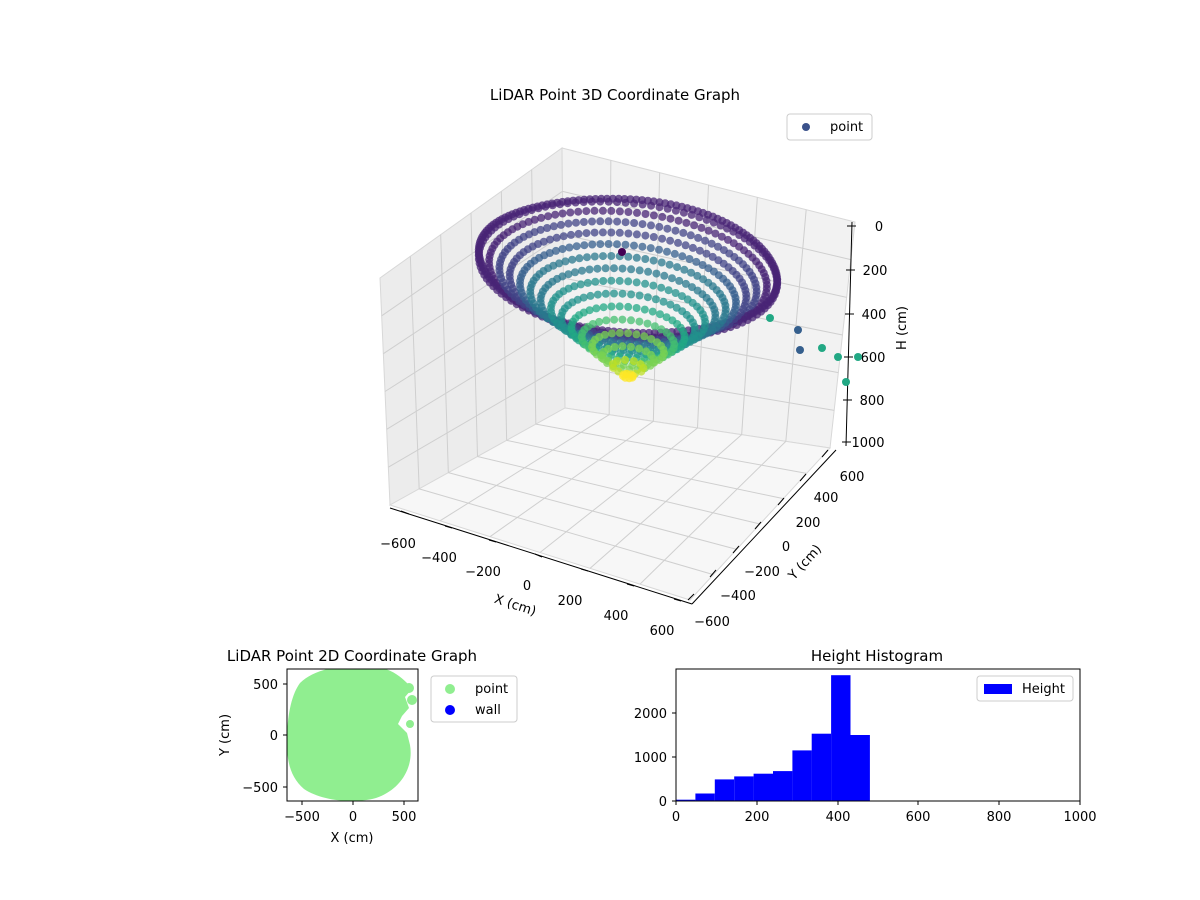  What do you see at coordinates (757, 817) in the screenshot?
I see `x-tick-label: 200` at bounding box center [757, 817].